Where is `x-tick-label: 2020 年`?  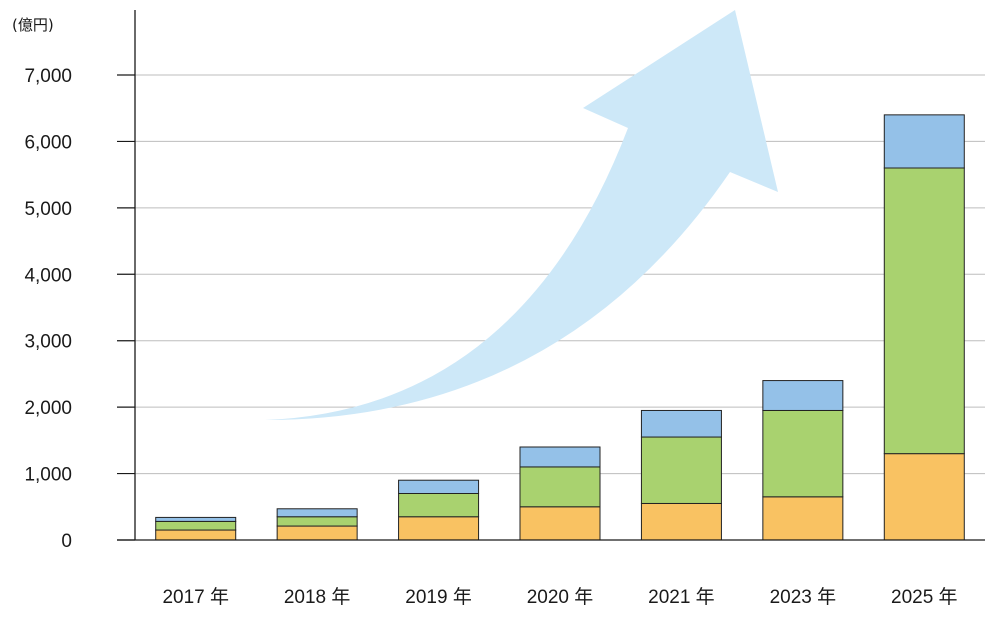 x-tick-label: 2020 年 is located at coordinates (560, 597).